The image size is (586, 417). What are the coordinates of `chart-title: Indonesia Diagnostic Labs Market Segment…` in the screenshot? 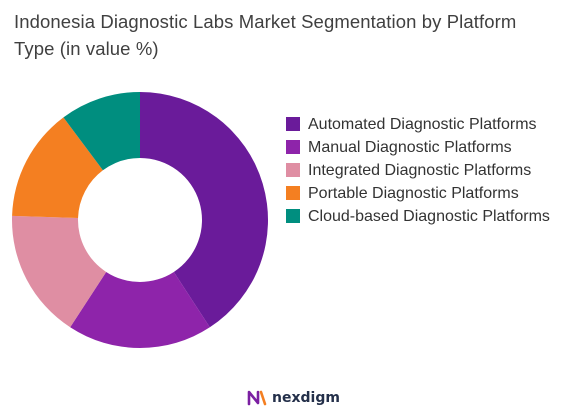 It's located at (265, 35).